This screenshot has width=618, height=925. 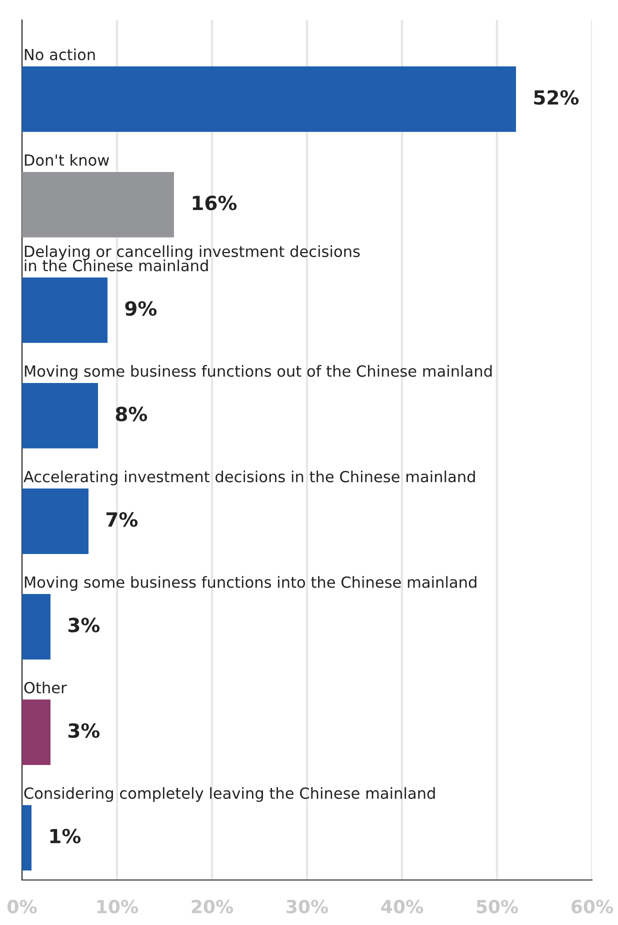 What do you see at coordinates (132, 414) in the screenshot?
I see `data-label: 8%` at bounding box center [132, 414].